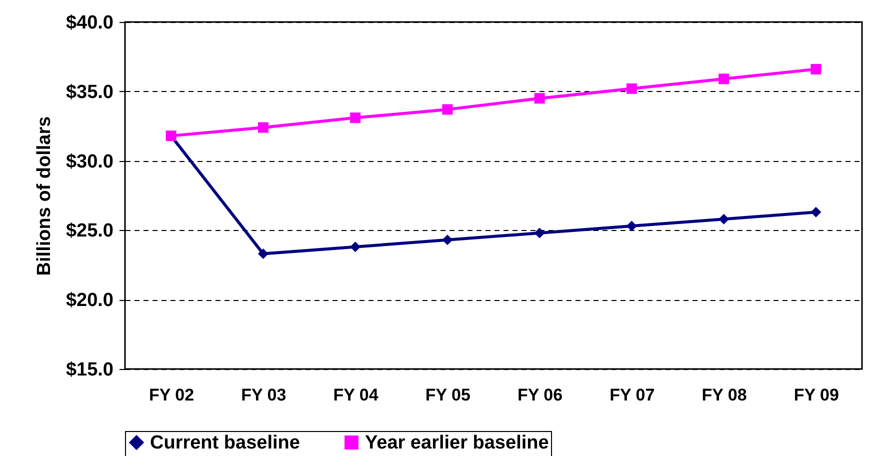 The width and height of the screenshot is (884, 456). Describe the element at coordinates (90, 92) in the screenshot. I see `y-tick-label: $35.0` at that location.